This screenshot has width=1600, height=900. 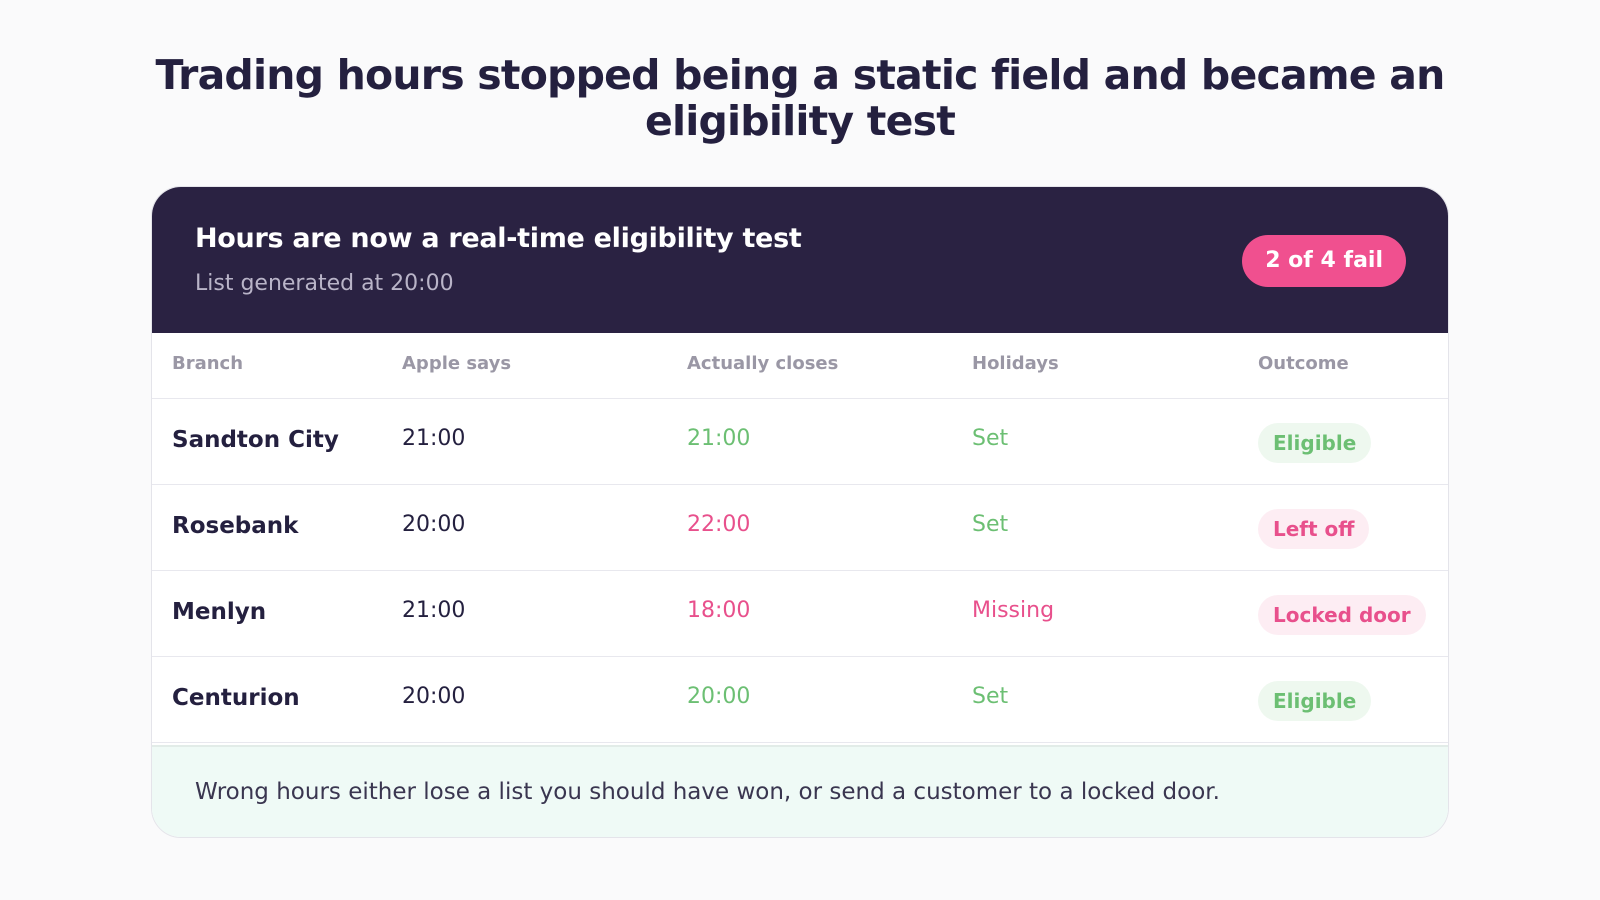 What do you see at coordinates (1303, 363) in the screenshot?
I see `column-header-outcome: Outcome` at bounding box center [1303, 363].